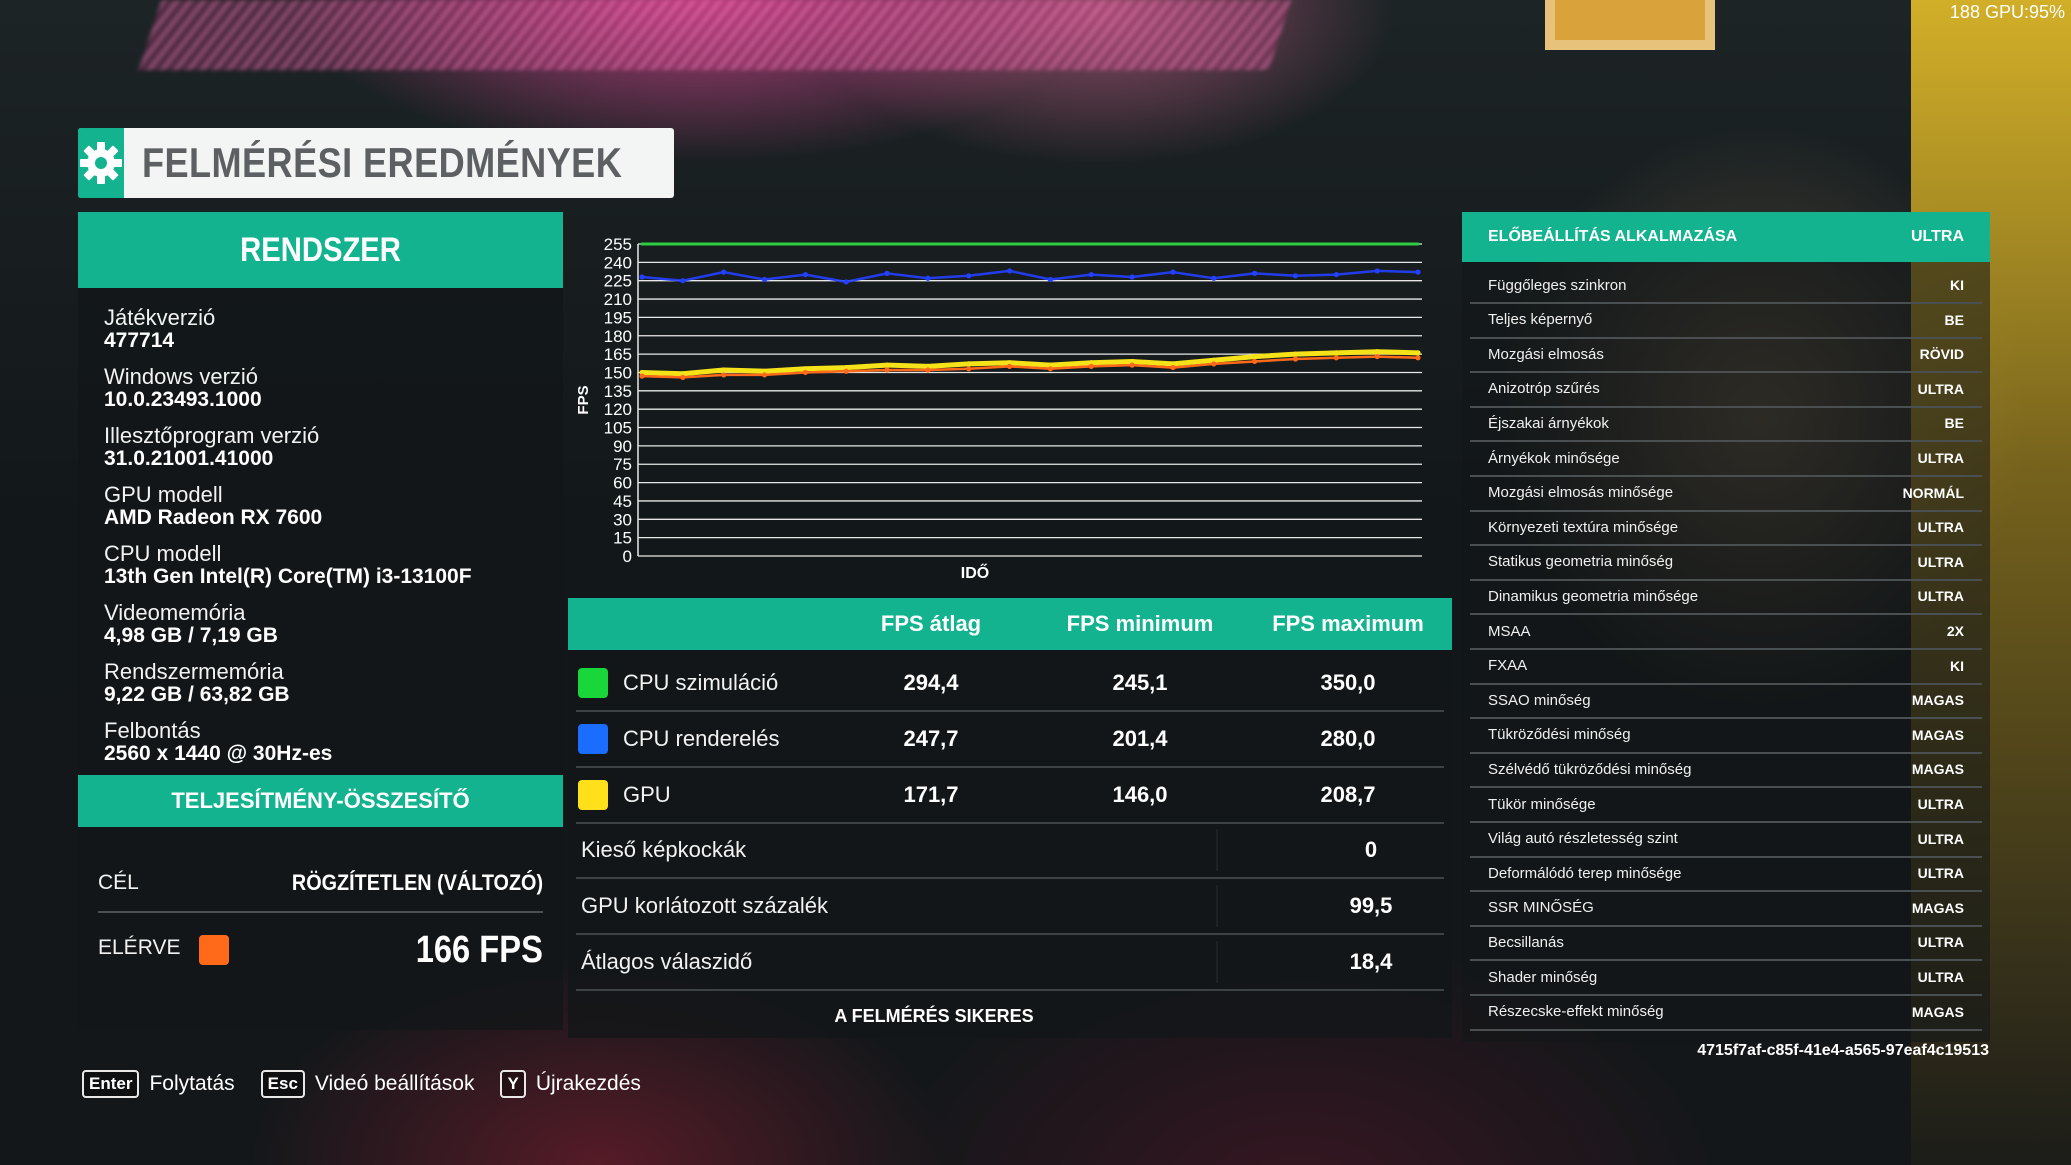 The image size is (2071, 1165). What do you see at coordinates (139, 340) in the screenshot?
I see `system-info-value: 477714` at bounding box center [139, 340].